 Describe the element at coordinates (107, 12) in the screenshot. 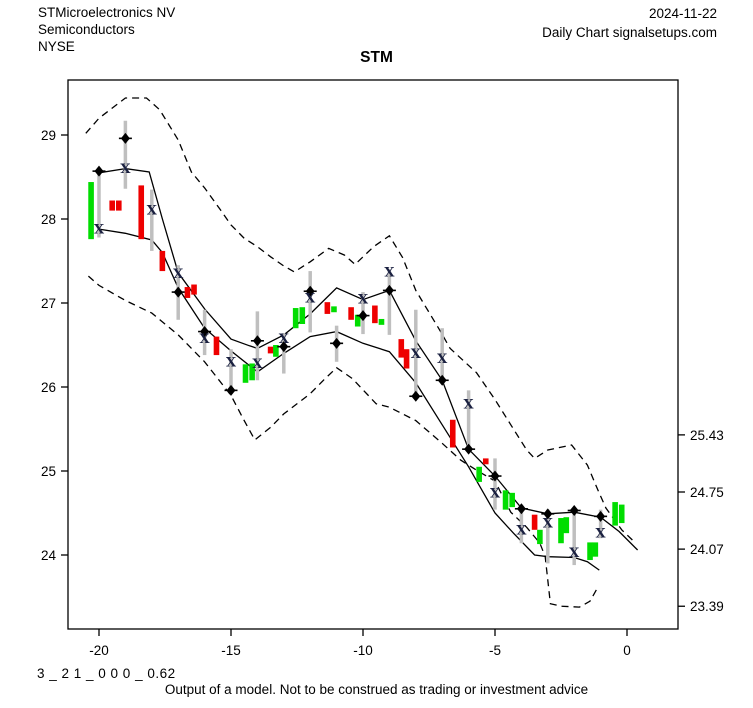

I see `company-name: STMicroelectronics NV` at that location.